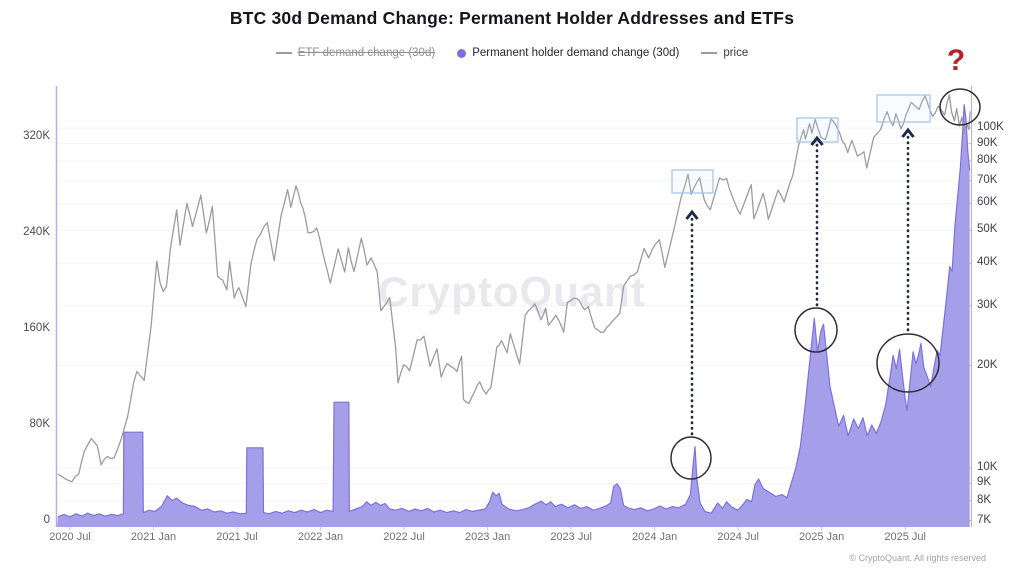 Image resolution: width=1024 pixels, height=573 pixels. I want to click on etf-line-swatch-icon, so click(283, 53).